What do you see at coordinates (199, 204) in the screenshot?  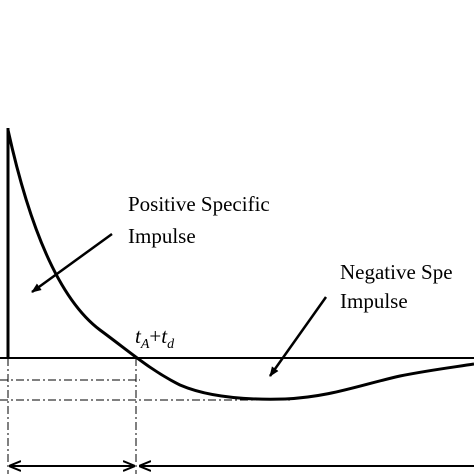 I see `label: Positive Specific` at bounding box center [199, 204].